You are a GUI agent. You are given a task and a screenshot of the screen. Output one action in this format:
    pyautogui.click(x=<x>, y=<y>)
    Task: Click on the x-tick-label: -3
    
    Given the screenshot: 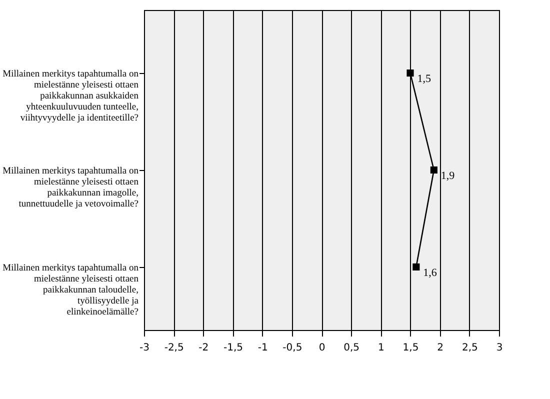 What is the action you would take?
    pyautogui.click(x=145, y=348)
    